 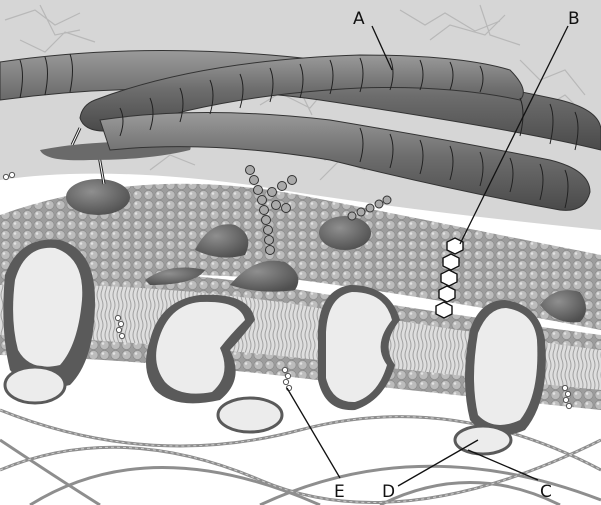 What do you see at coordinates (574, 19) in the screenshot?
I see `label-b: B` at bounding box center [574, 19].